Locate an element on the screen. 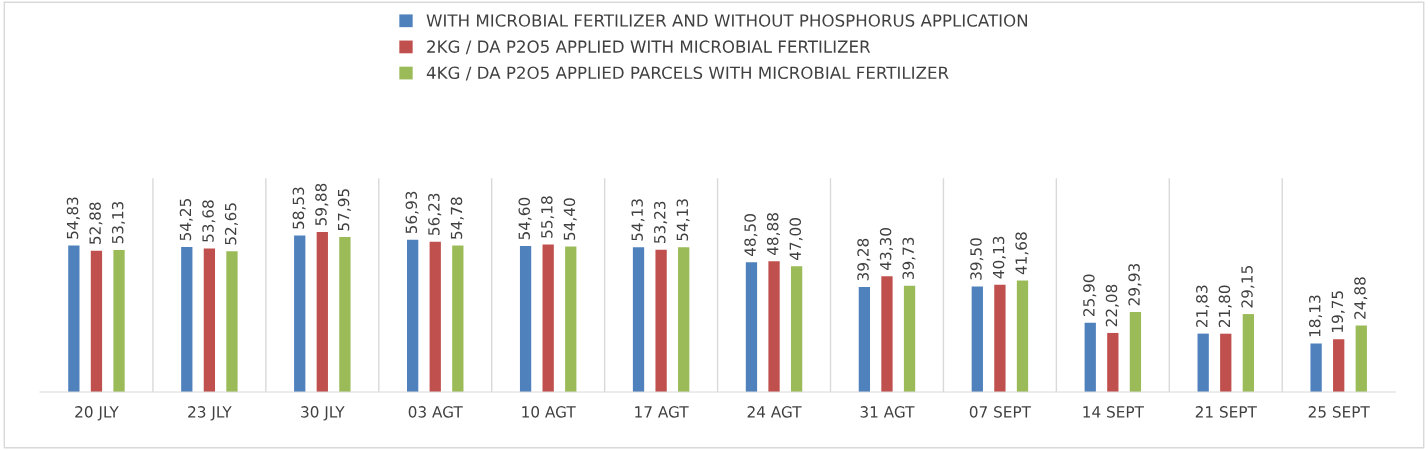  data-label: 59,88 is located at coordinates (322, 204).